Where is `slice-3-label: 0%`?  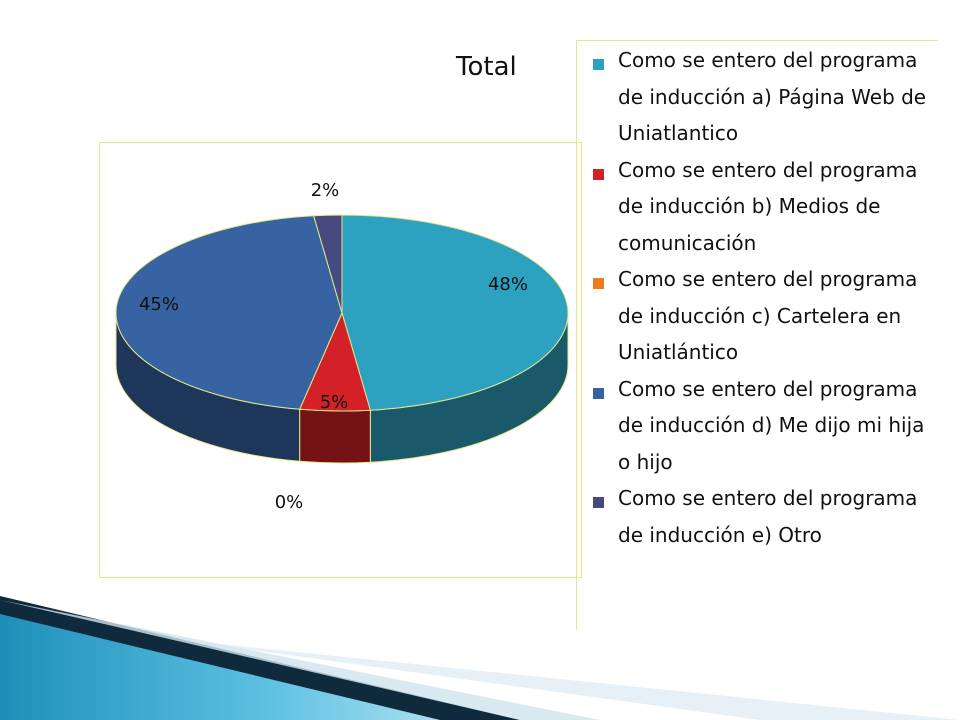
slice-3-label: 0% is located at coordinates (289, 502).